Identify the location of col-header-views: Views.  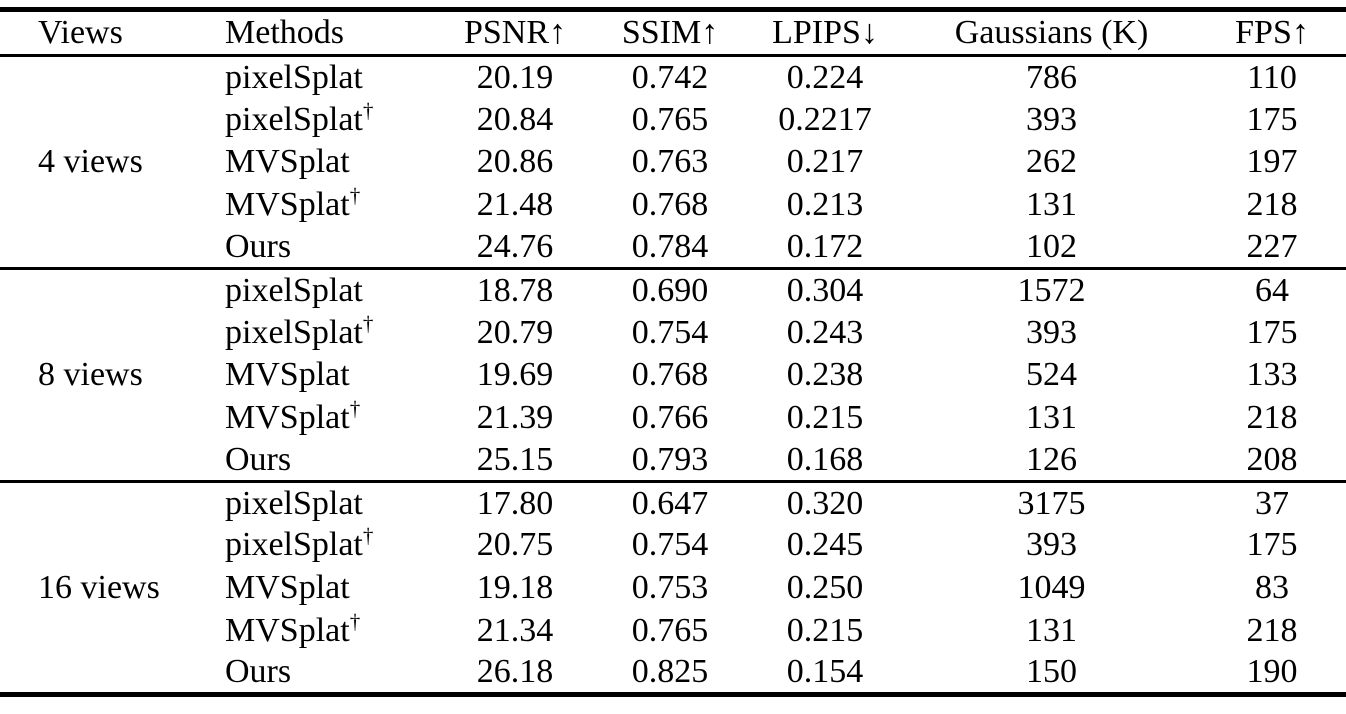
(80, 33).